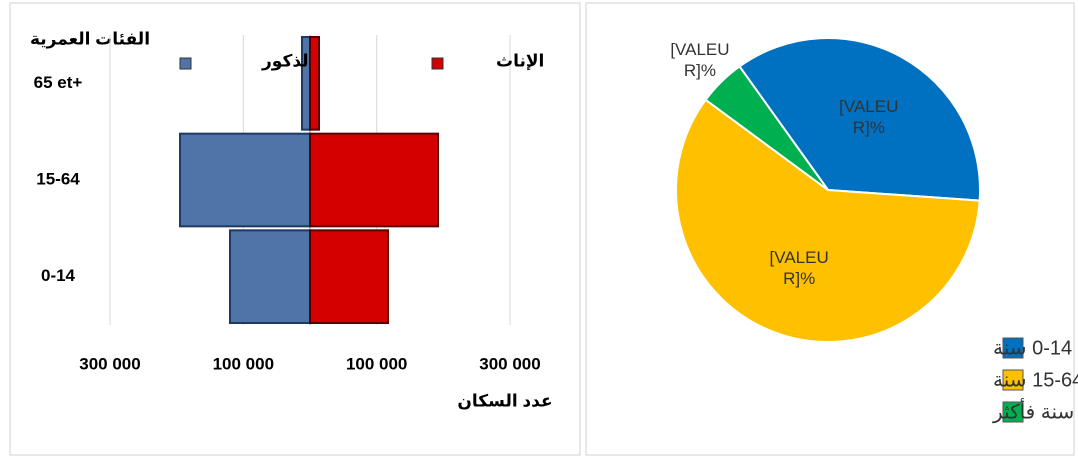  What do you see at coordinates (58, 82) in the screenshot?
I see `y-tick-label: 65 et+` at bounding box center [58, 82].